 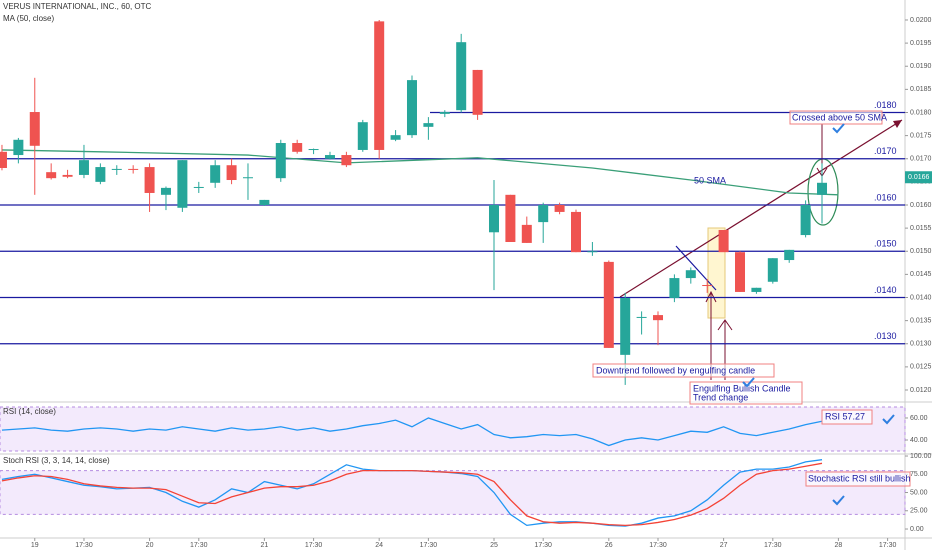 I want to click on x-tick-label: 21, so click(x=264, y=545).